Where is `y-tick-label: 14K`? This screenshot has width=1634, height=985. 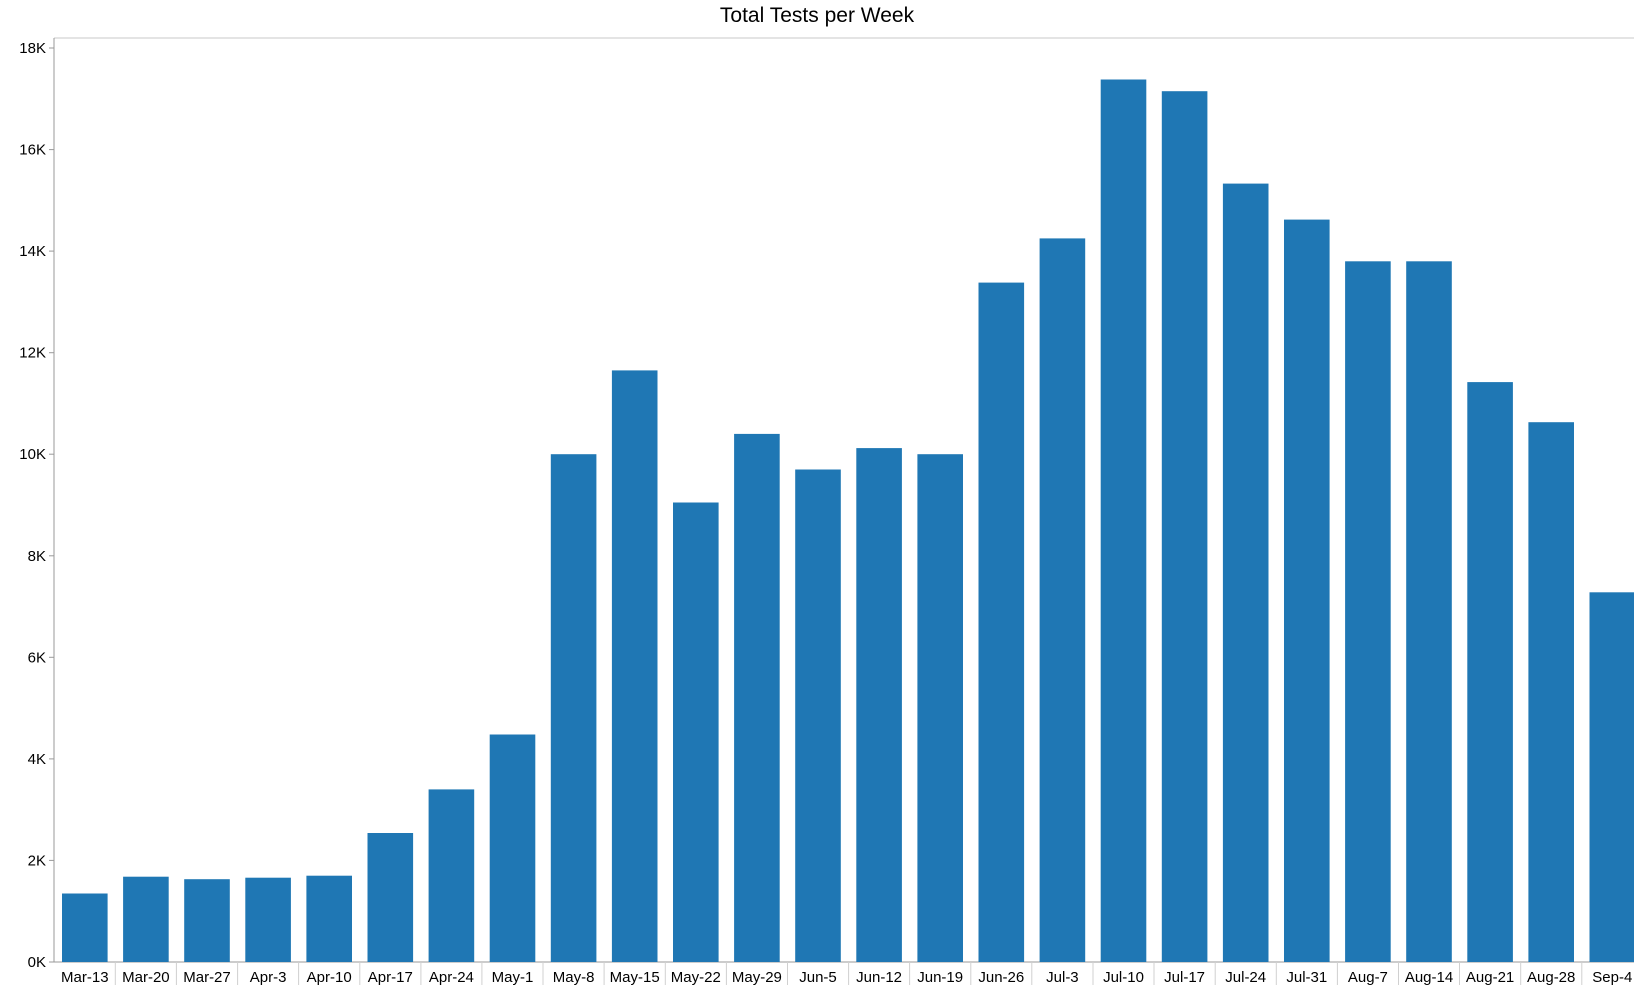
y-tick-label: 14K is located at coordinates (32, 251).